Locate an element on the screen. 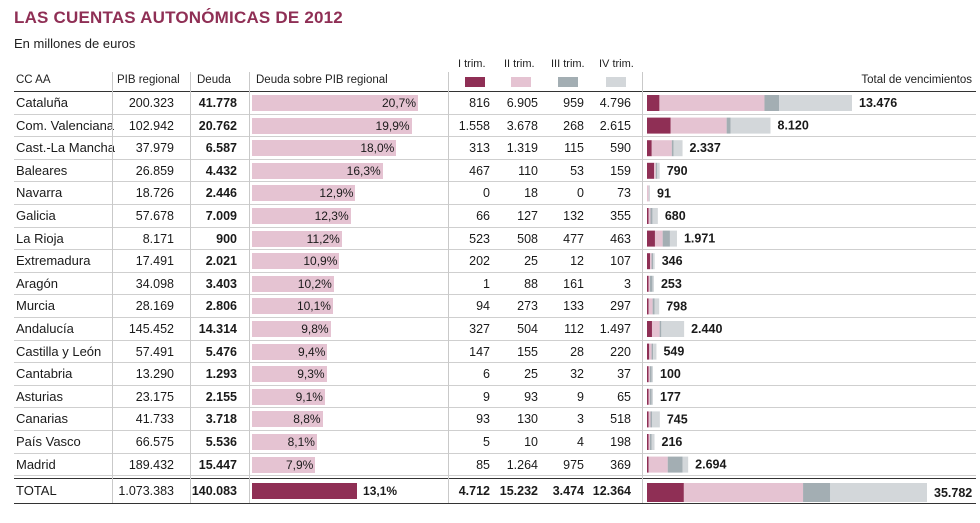  row-4-pib: 18.726 is located at coordinates (154, 193).